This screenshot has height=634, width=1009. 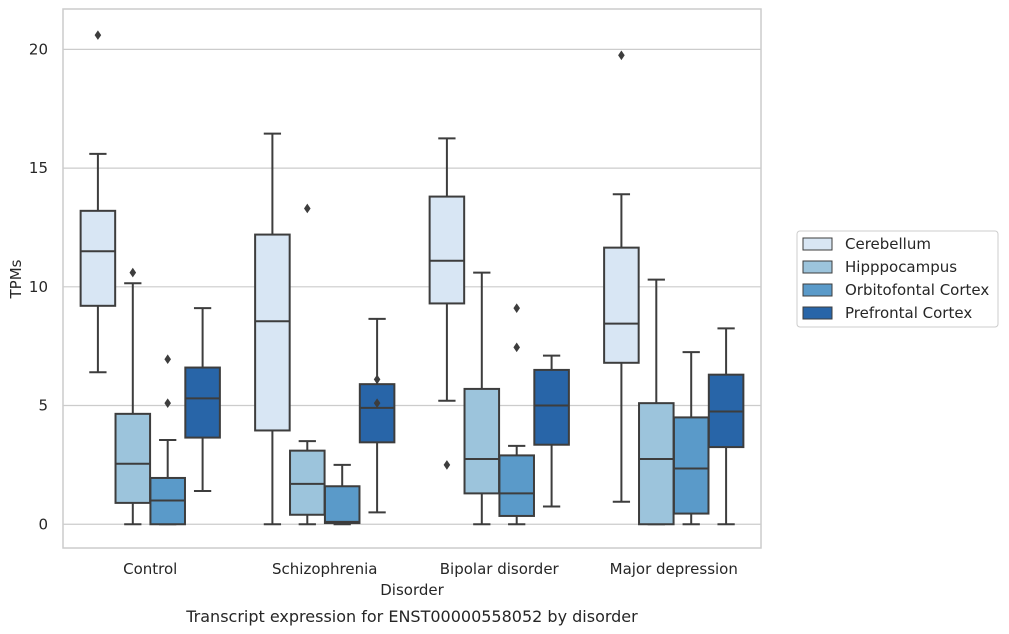 I want to click on legend-label: Hipppocampus, so click(x=901, y=267).